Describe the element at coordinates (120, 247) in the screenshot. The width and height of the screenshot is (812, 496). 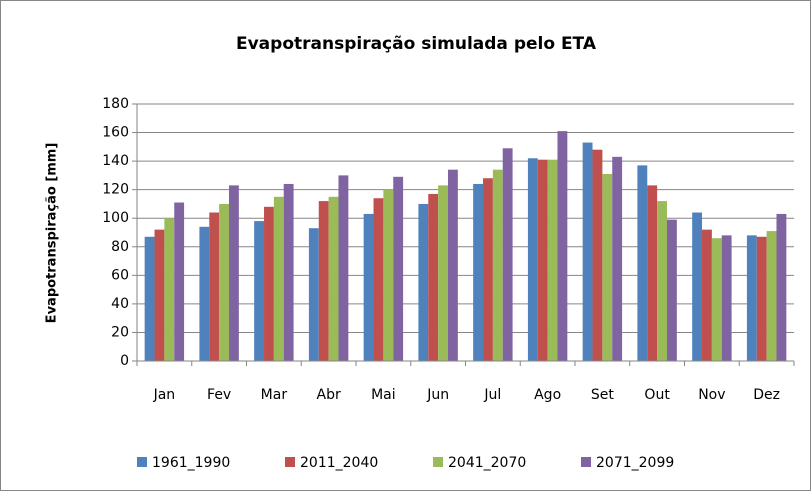
I see `y-tick-label: 80` at that location.